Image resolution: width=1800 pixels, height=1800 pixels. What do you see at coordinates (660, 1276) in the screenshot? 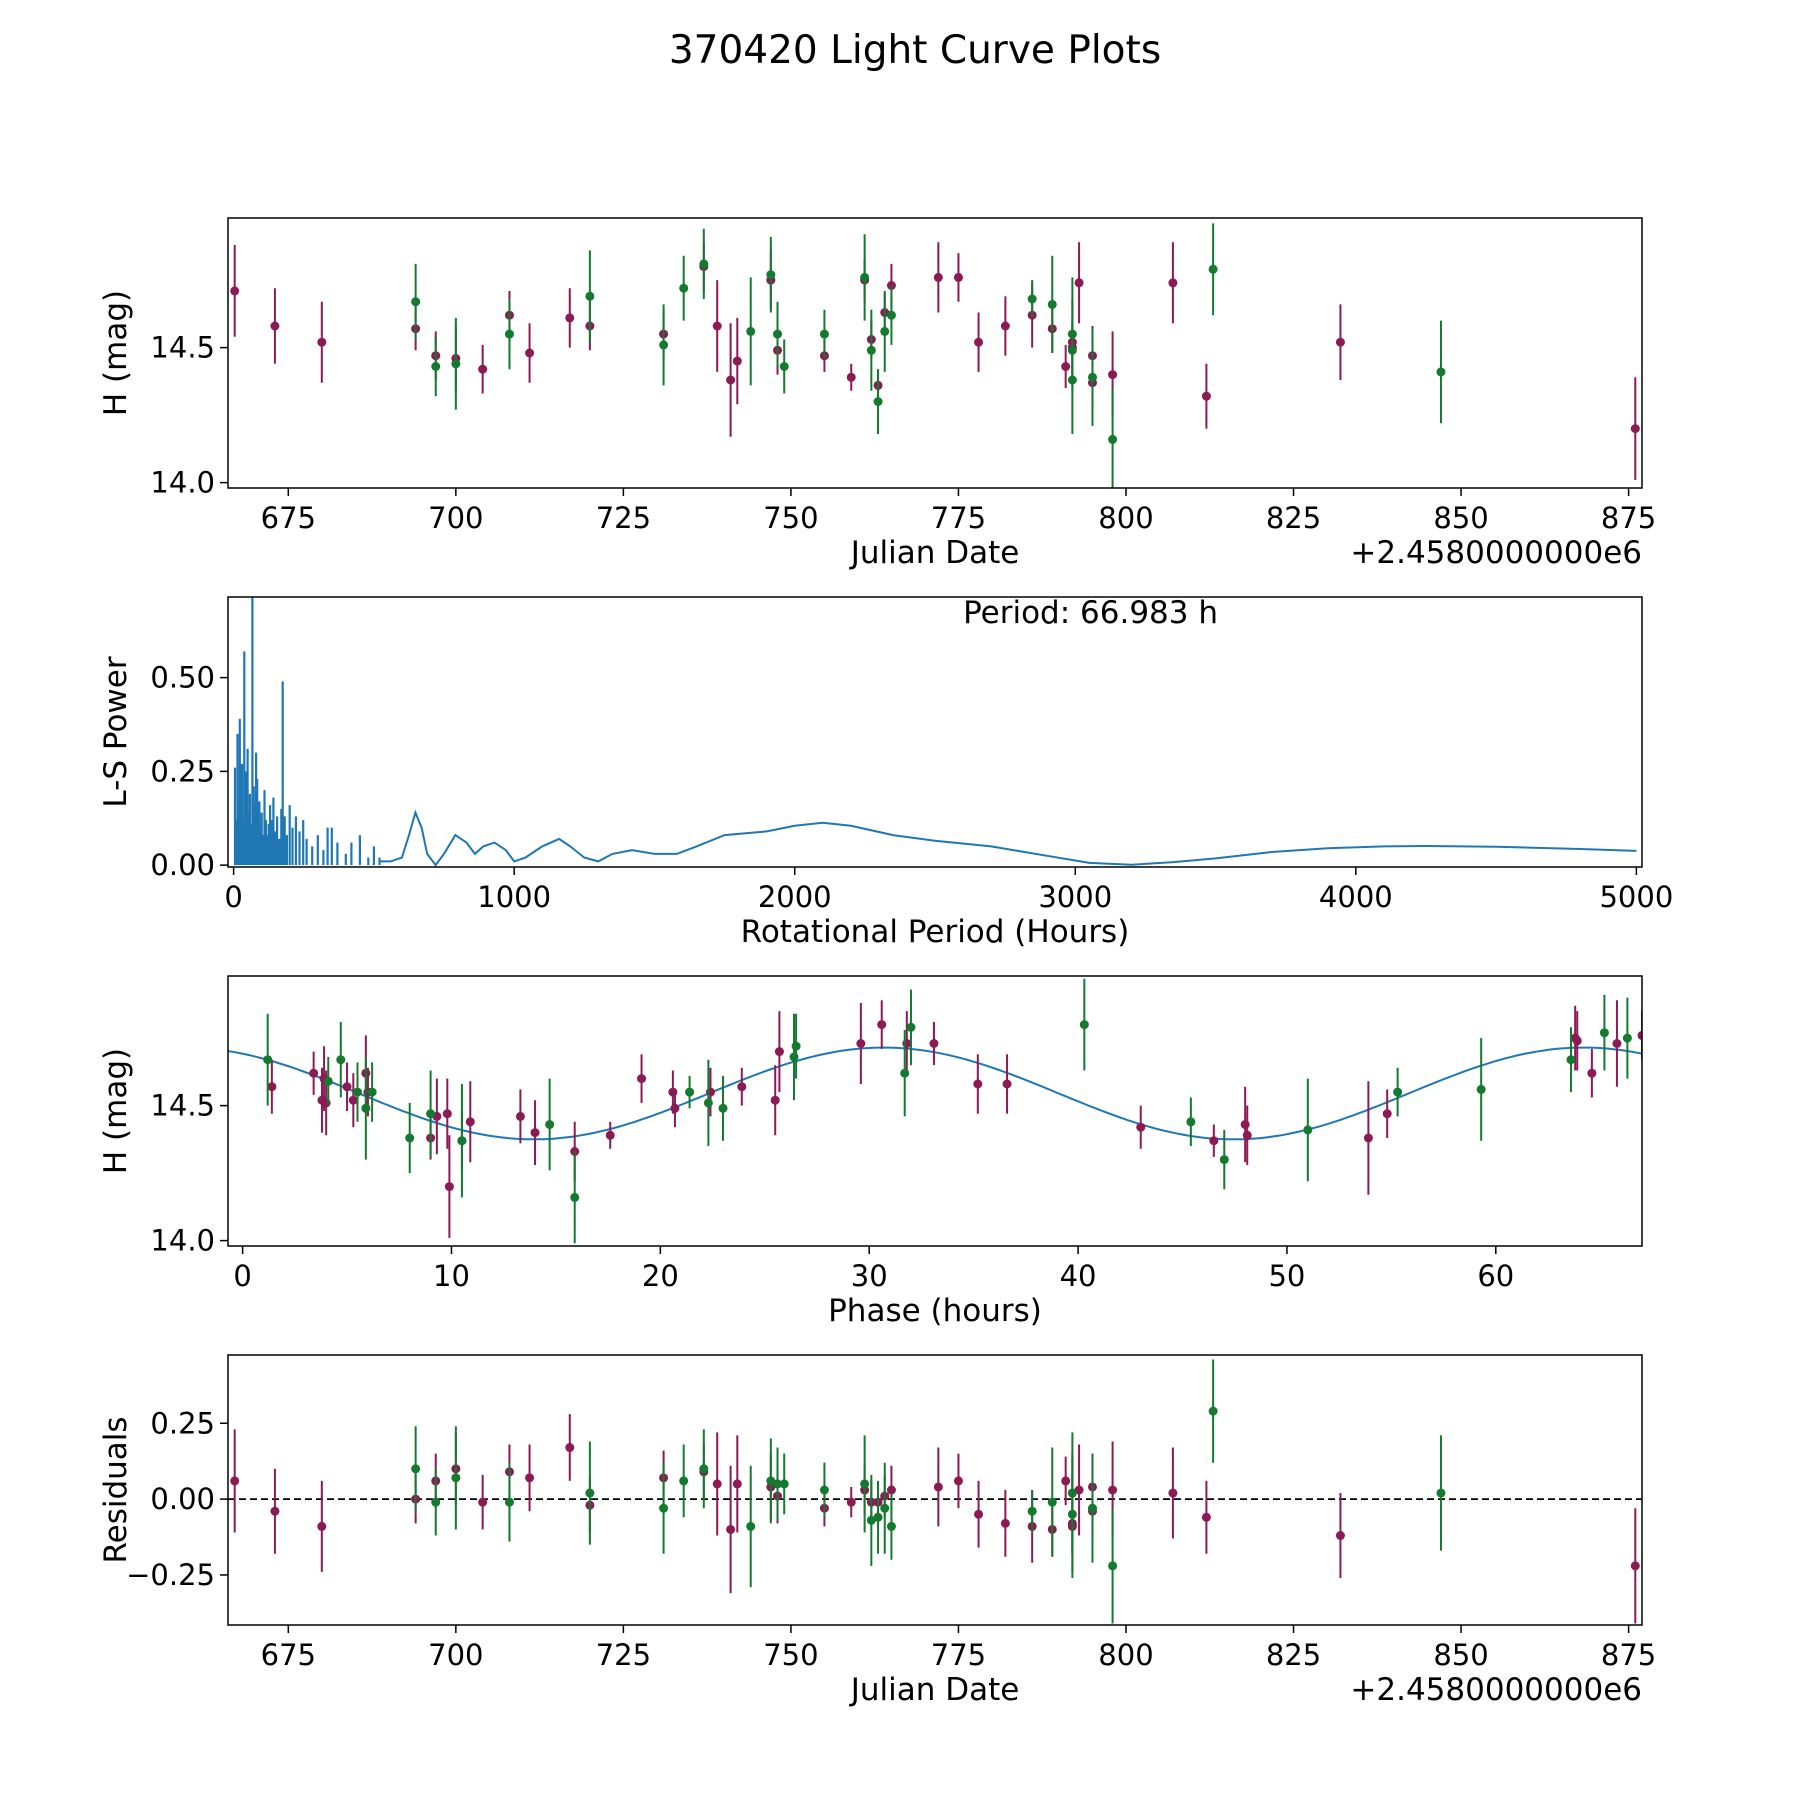
I see `x-tick-label: 20` at bounding box center [660, 1276].